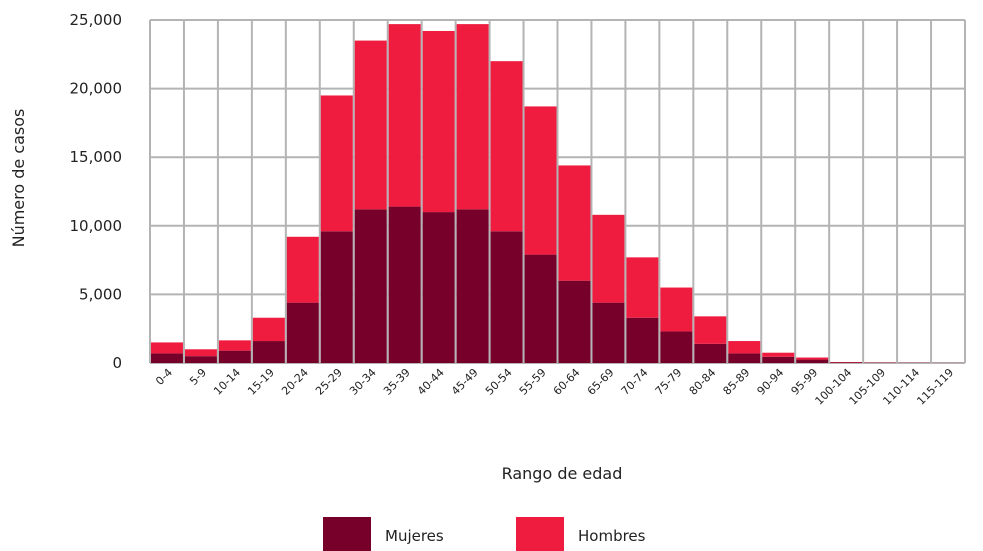 Image resolution: width=983 pixels, height=551 pixels. I want to click on y-tick-label: 5,000, so click(100, 294).